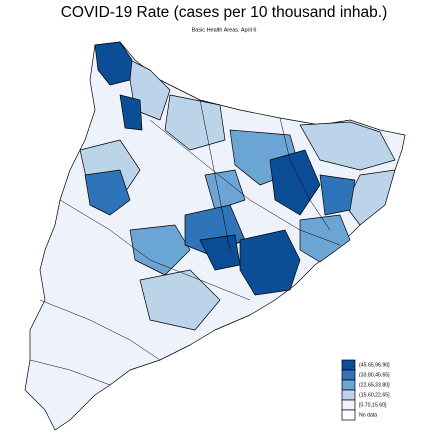 The width and height of the screenshot is (448, 435). I want to click on legend-label: (15.60,22.65], so click(374, 395).